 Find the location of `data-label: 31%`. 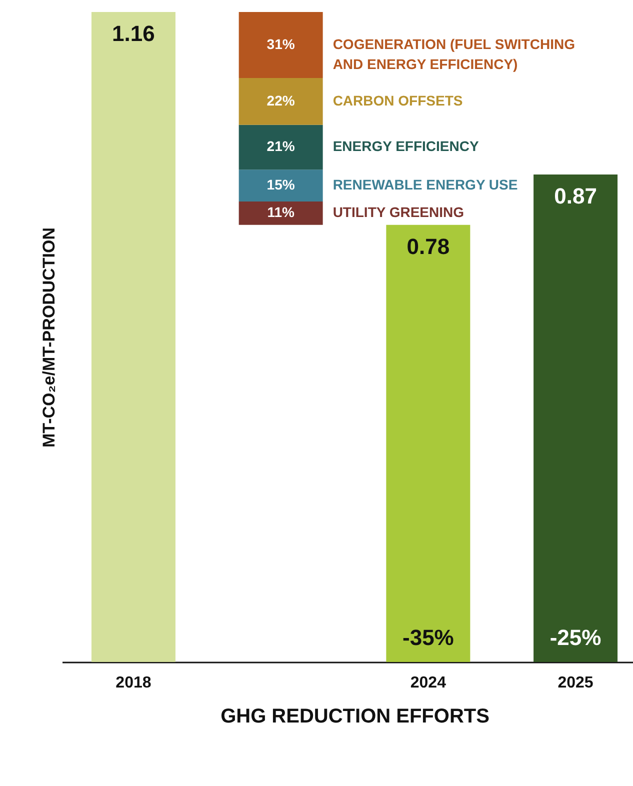

data-label: 31% is located at coordinates (281, 44).